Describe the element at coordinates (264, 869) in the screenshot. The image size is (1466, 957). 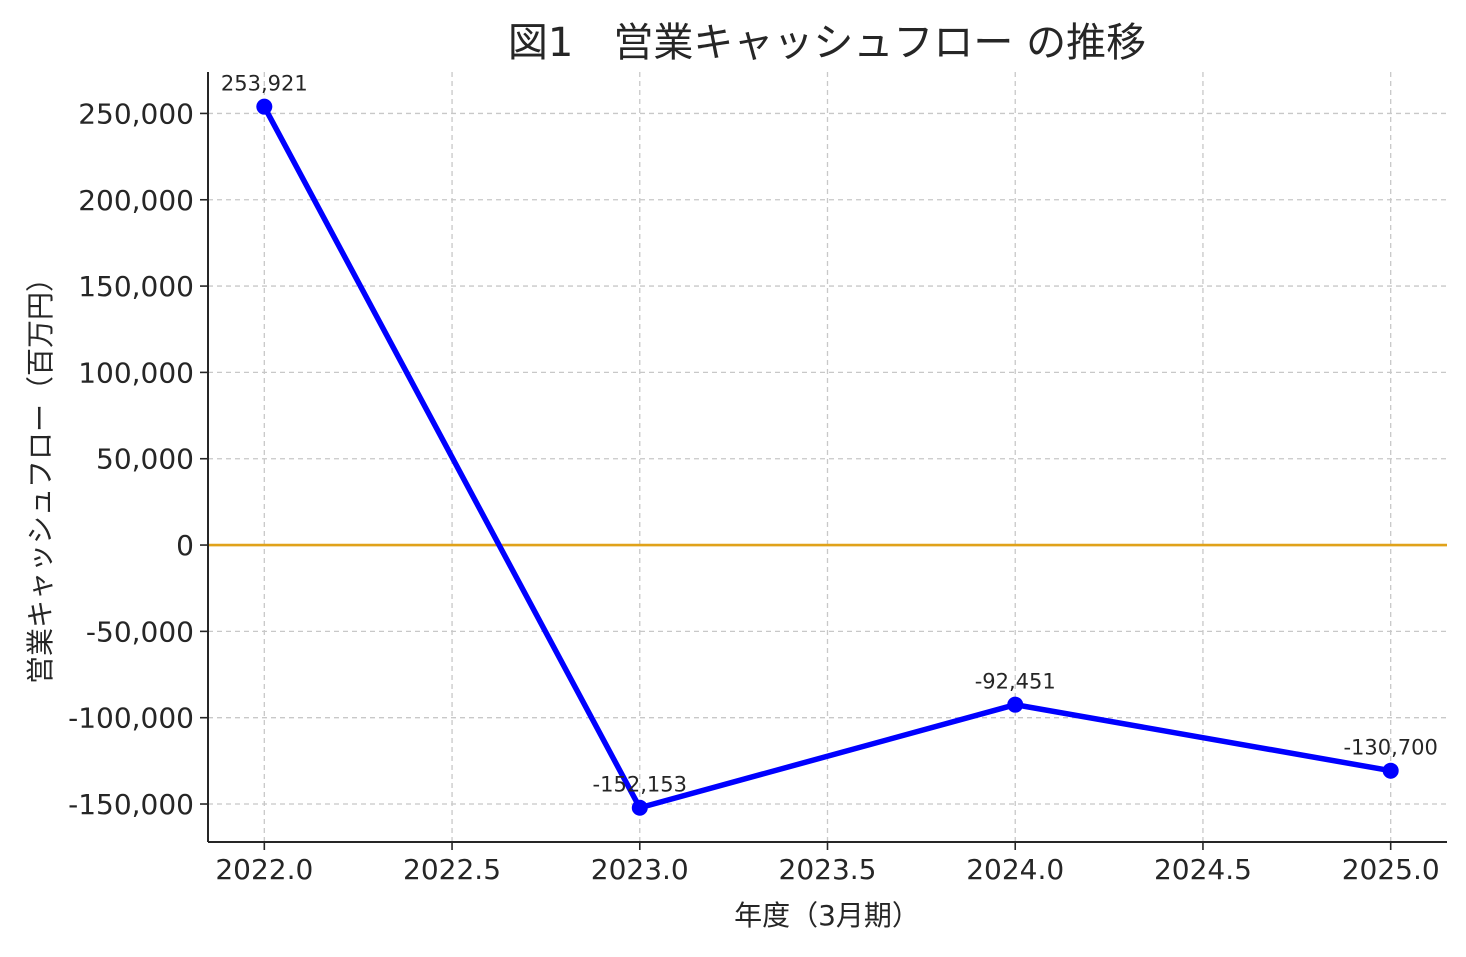
I see `x-tick-label: 2022.0` at that location.